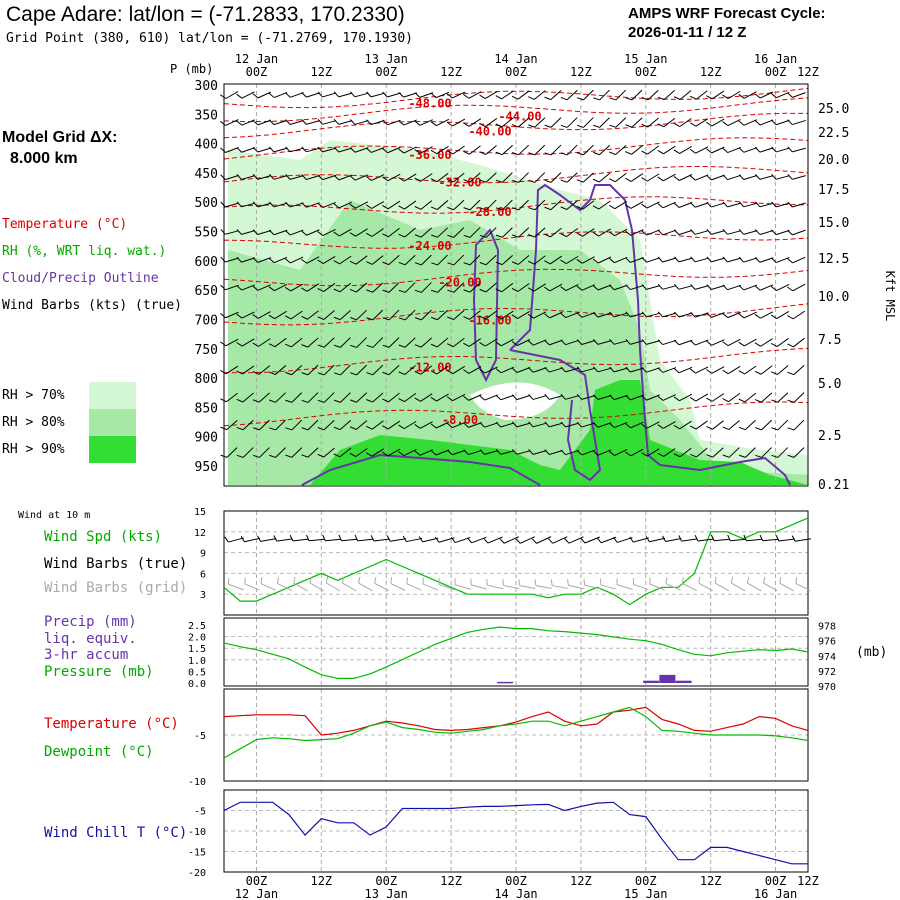 This screenshot has height=900, width=900. What do you see at coordinates (543, 584) in the screenshot?
I see `grid-wind-barb` at bounding box center [543, 584].